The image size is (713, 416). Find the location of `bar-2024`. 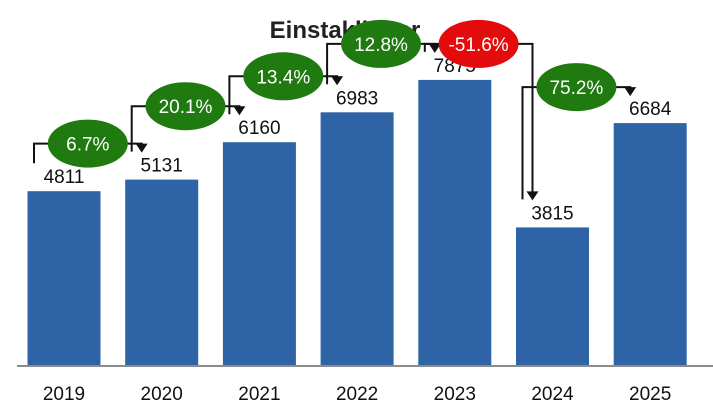

bar-2024 is located at coordinates (552, 296).